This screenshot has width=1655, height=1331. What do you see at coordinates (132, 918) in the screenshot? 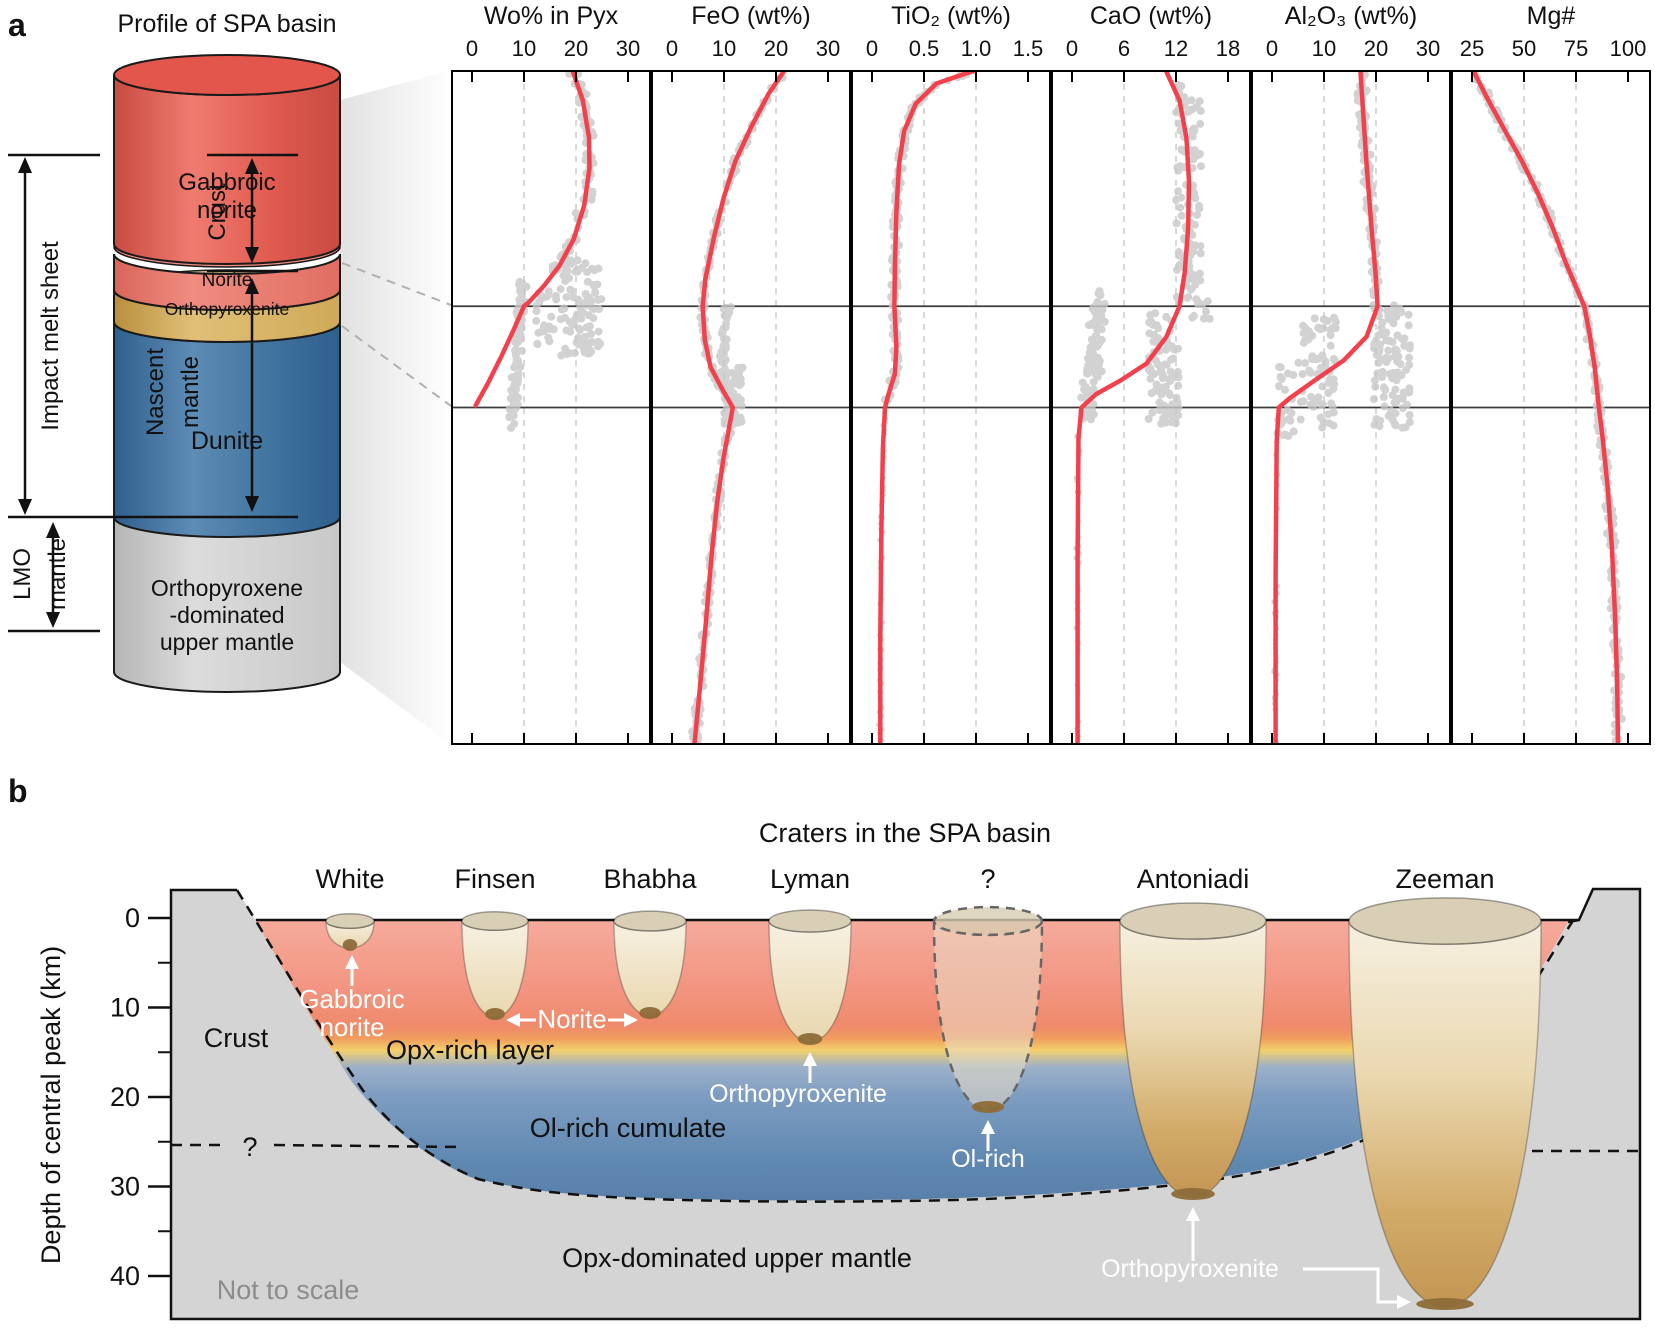
I see `depth-tick-label: 0` at bounding box center [132, 918].